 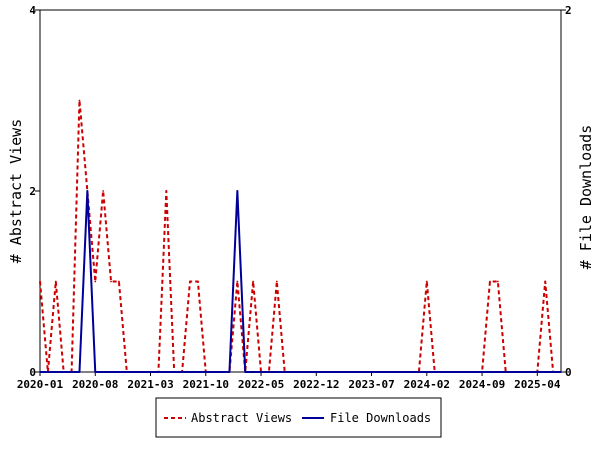 I want to click on x-tick-label: 2021-03, so click(x=150, y=384).